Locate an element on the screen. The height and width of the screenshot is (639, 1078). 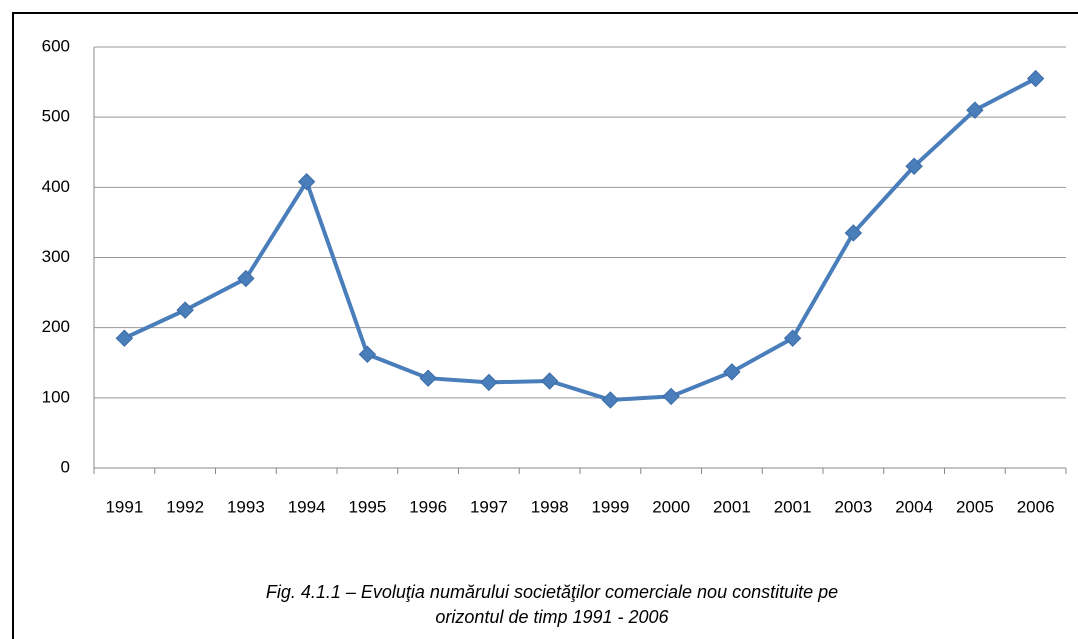
x-tick-label: 1995 is located at coordinates (367, 506).